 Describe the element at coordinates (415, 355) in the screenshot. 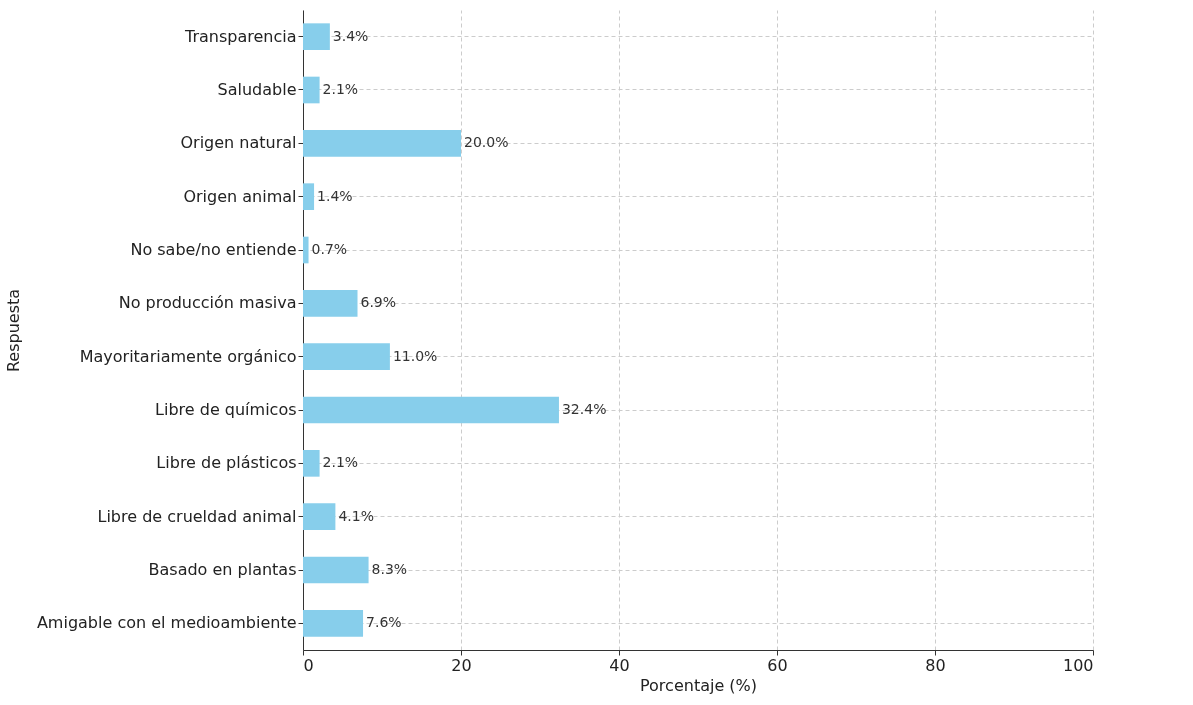

I see `data-label: 11.0%` at that location.